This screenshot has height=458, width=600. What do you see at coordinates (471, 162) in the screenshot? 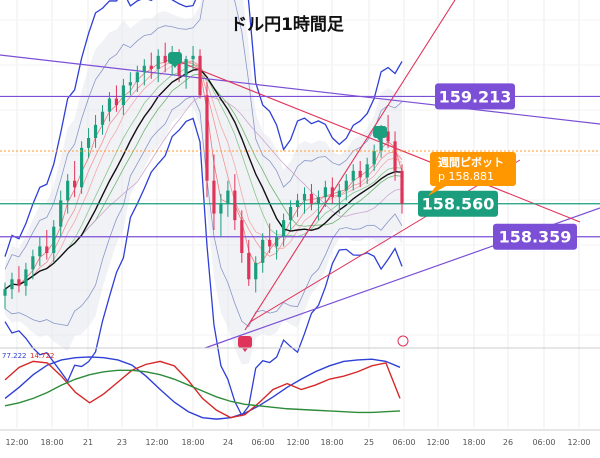
I see `pivot-callout-title: 週間ピボット` at bounding box center [471, 162].